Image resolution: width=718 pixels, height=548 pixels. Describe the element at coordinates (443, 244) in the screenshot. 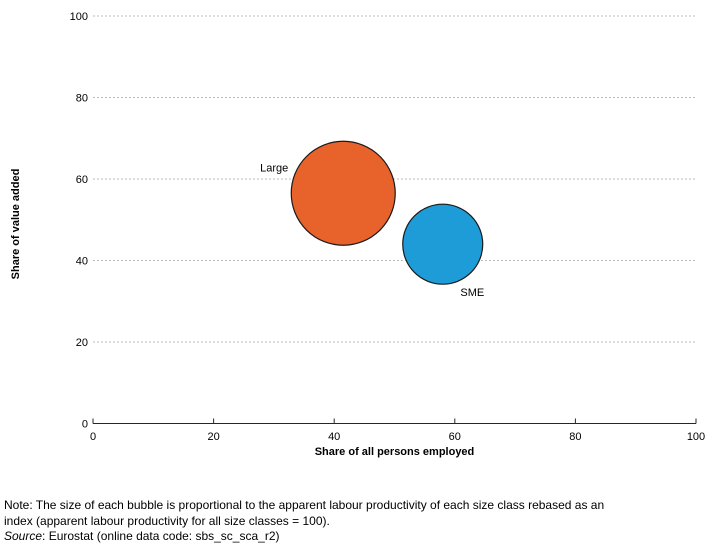

I see `bubble-sme` at that location.